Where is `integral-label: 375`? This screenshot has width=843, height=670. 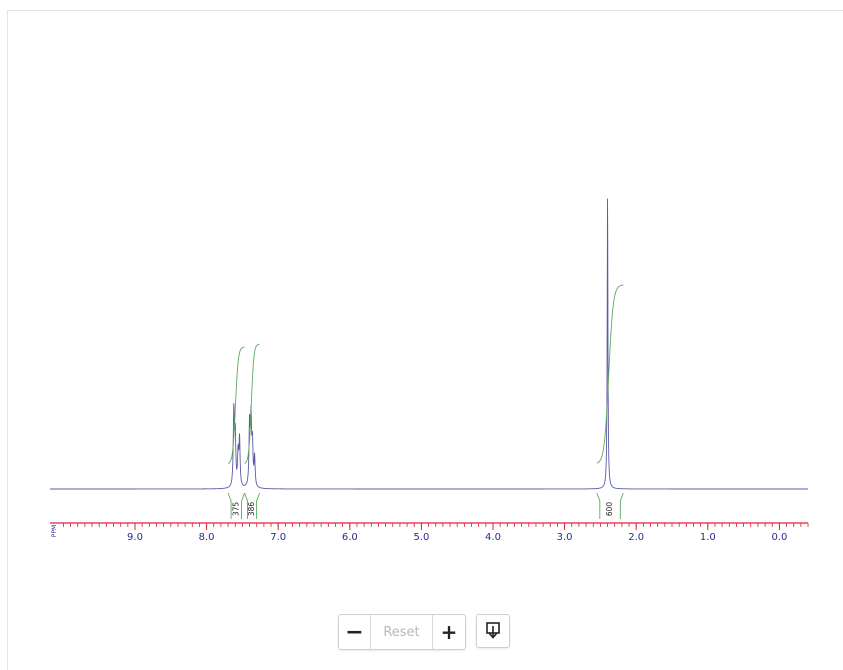
integral-label: 375 is located at coordinates (235, 509).